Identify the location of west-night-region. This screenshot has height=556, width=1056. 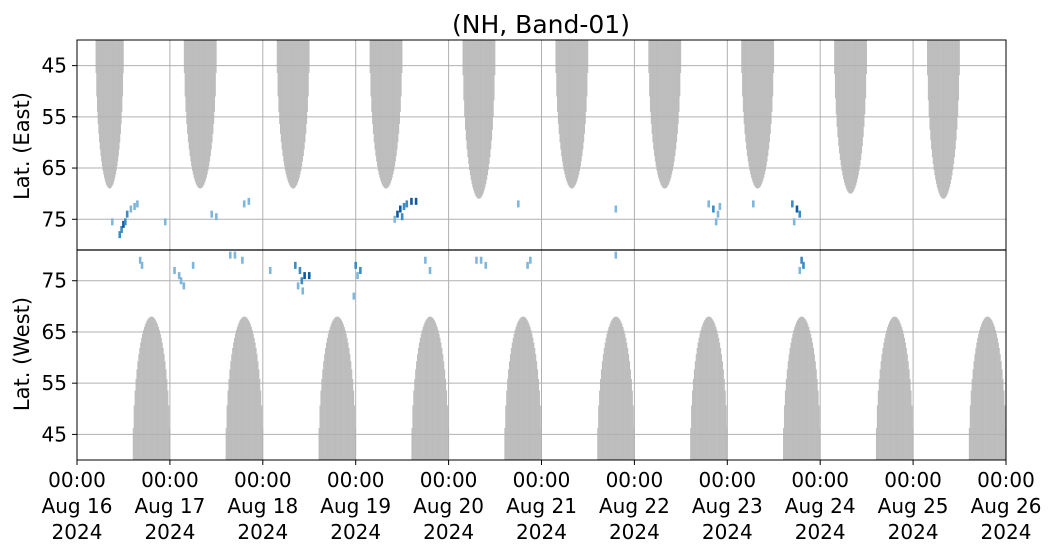
(709, 388).